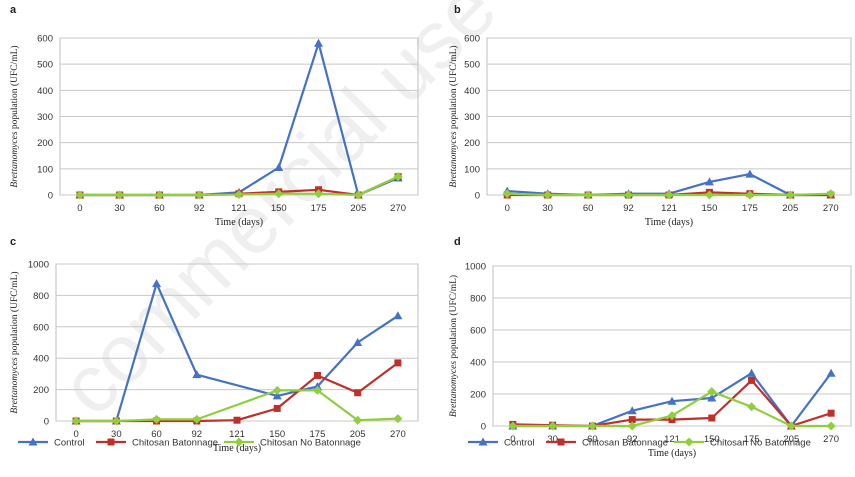  Describe the element at coordinates (552, 439) in the screenshot. I see `x-tick-label: 30` at that location.